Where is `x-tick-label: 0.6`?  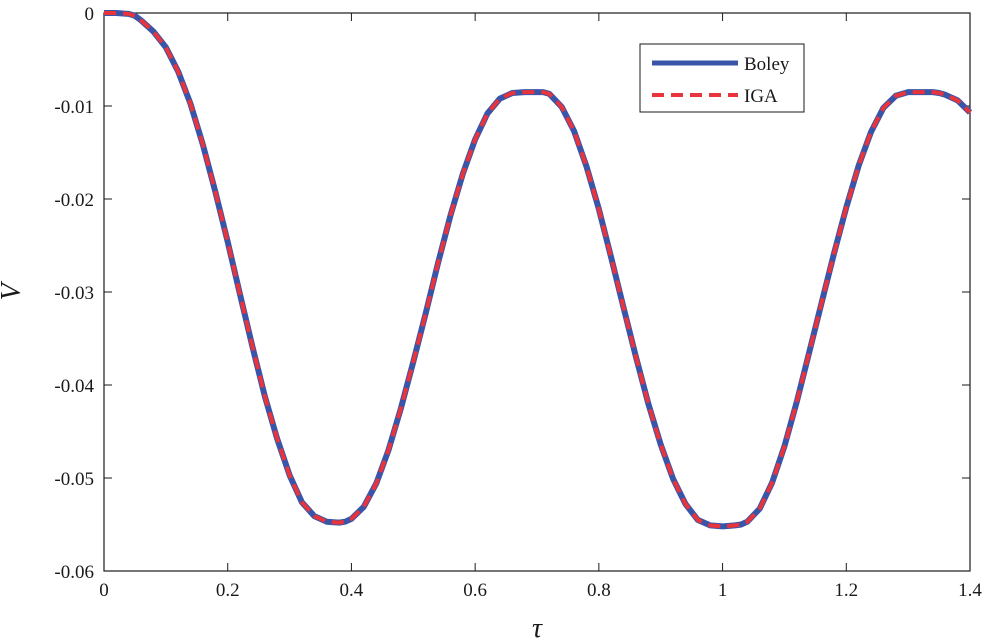
x-tick-label: 0.6 is located at coordinates (475, 590).